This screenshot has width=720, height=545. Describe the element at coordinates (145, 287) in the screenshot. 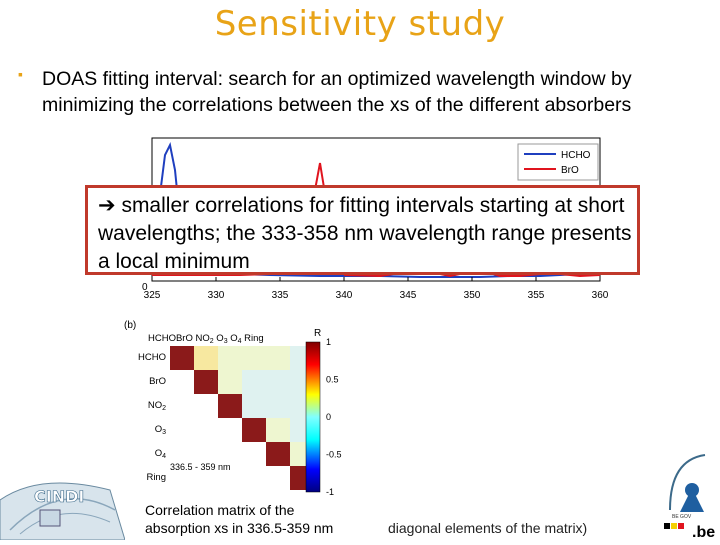

I see `y-tick-label: 0` at that location.